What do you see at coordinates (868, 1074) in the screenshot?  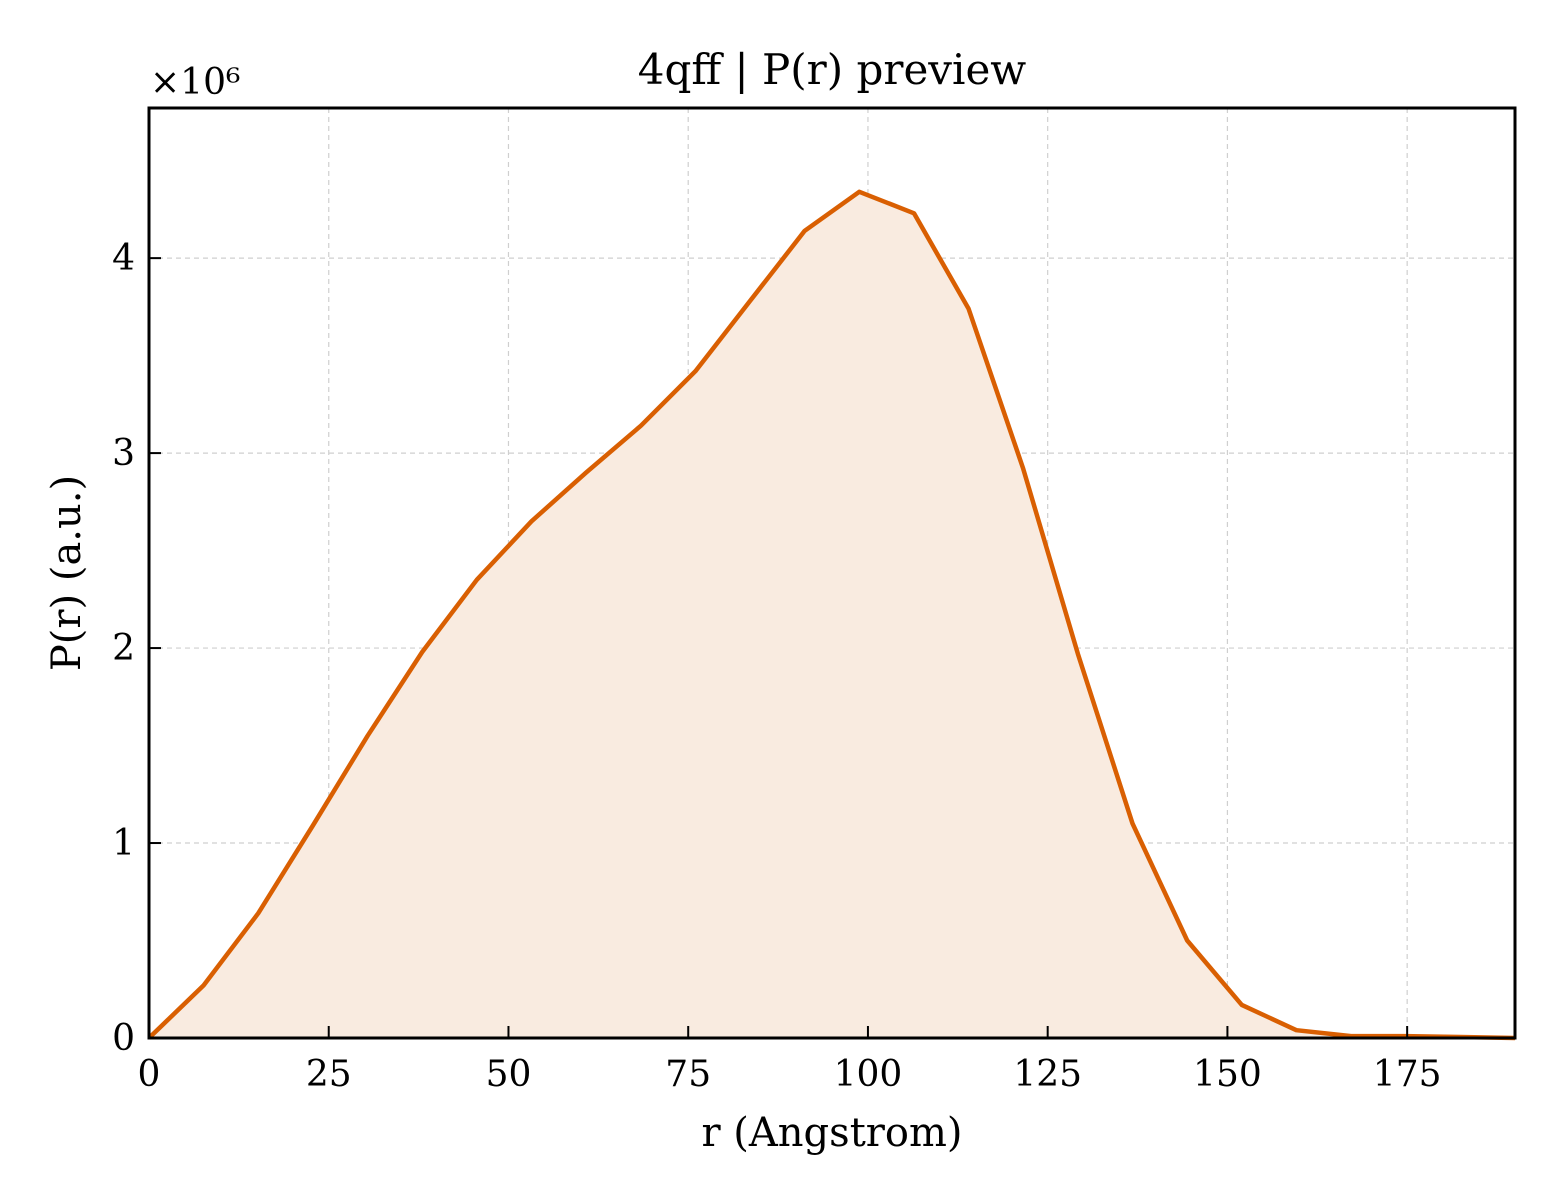 I see `x-tick-label: 100` at bounding box center [868, 1074].